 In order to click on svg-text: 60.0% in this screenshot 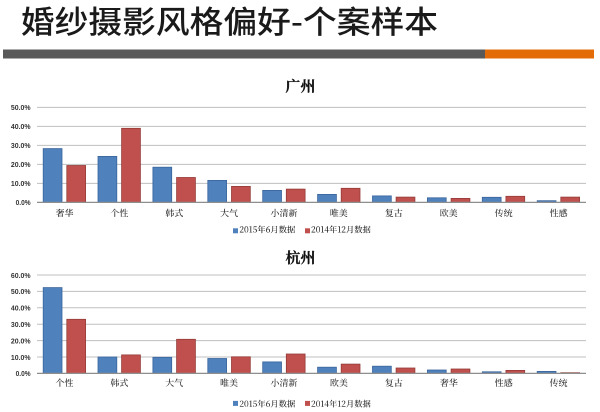, I will do `click(21, 275)`.